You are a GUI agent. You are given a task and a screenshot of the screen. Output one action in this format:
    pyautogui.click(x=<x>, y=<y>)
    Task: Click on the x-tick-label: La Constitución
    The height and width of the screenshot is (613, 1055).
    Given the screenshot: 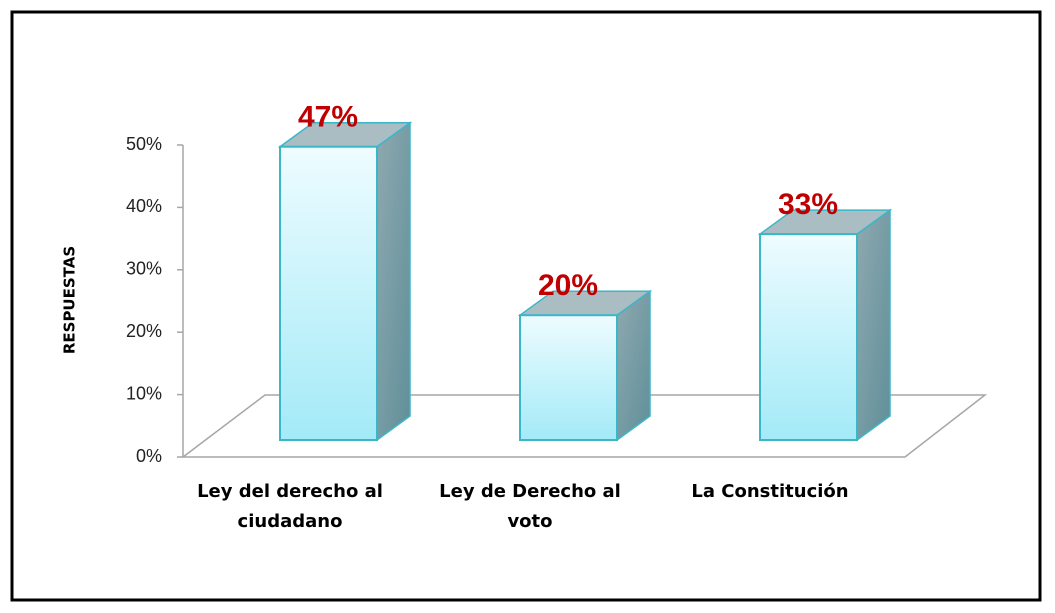 What is the action you would take?
    pyautogui.click(x=769, y=491)
    